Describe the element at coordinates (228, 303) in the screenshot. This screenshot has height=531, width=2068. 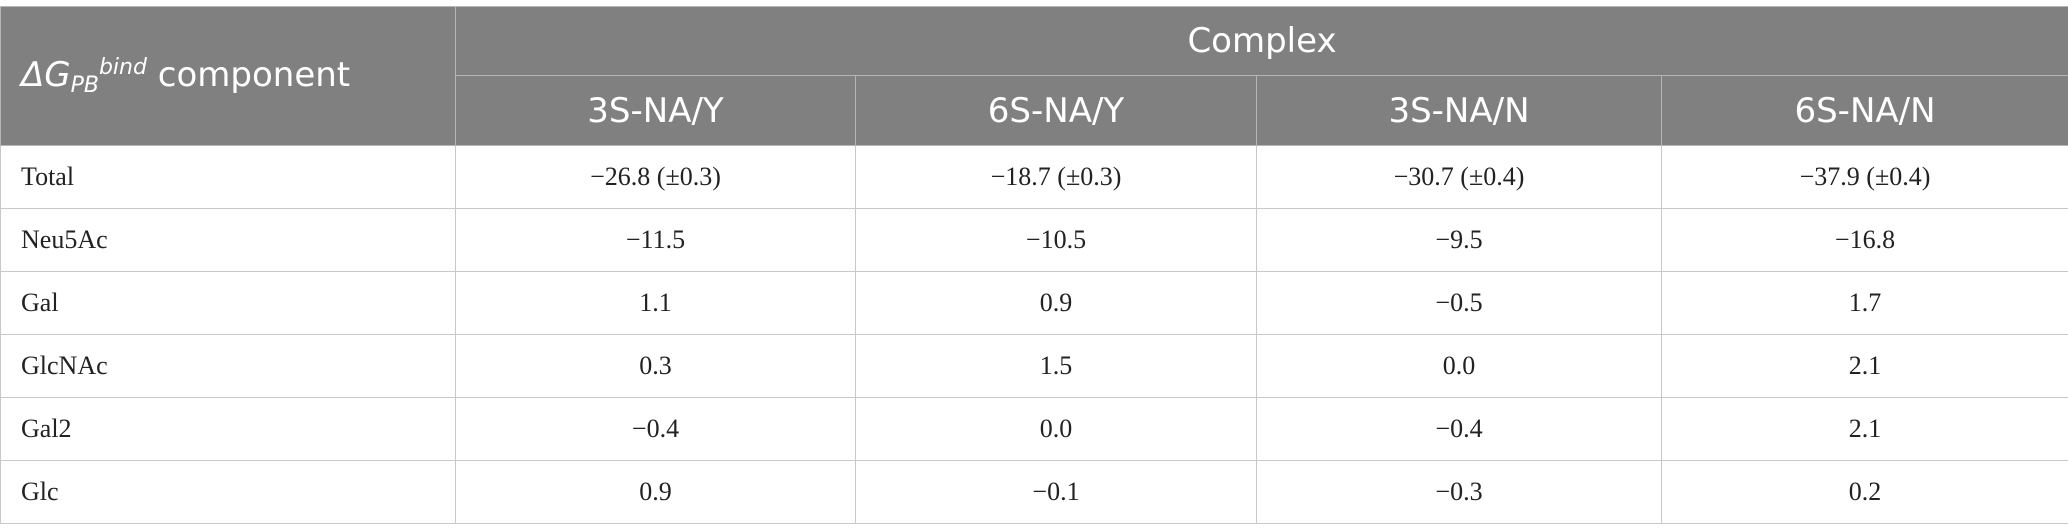
I see `row-label: Gal` at that location.